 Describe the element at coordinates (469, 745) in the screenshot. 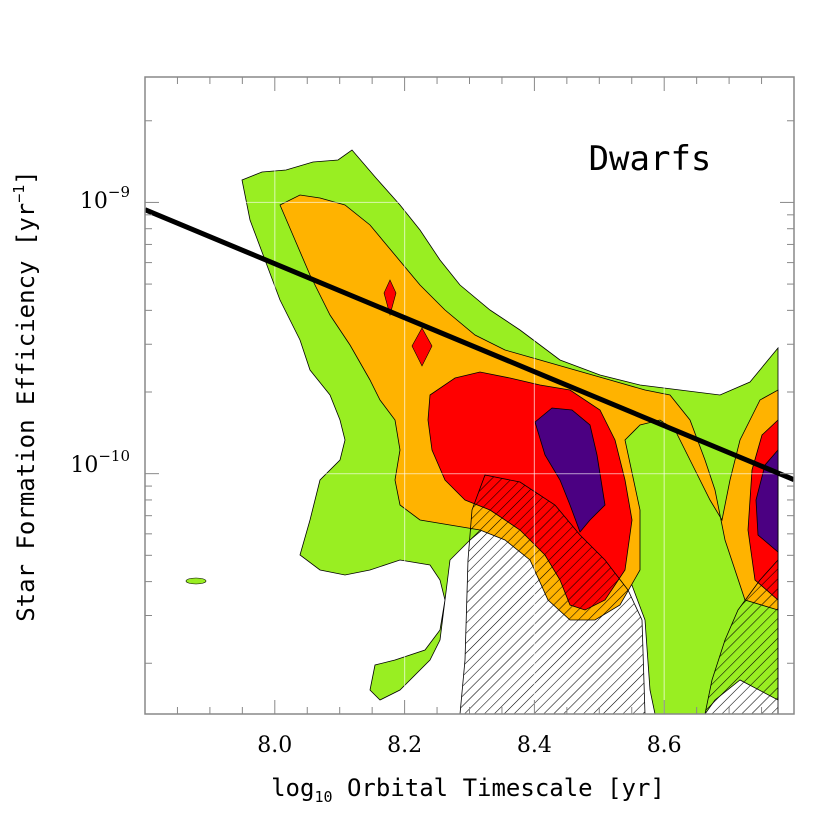

I see `x-tick-labels: 8.0 8.2 8.4 8.6` at that location.